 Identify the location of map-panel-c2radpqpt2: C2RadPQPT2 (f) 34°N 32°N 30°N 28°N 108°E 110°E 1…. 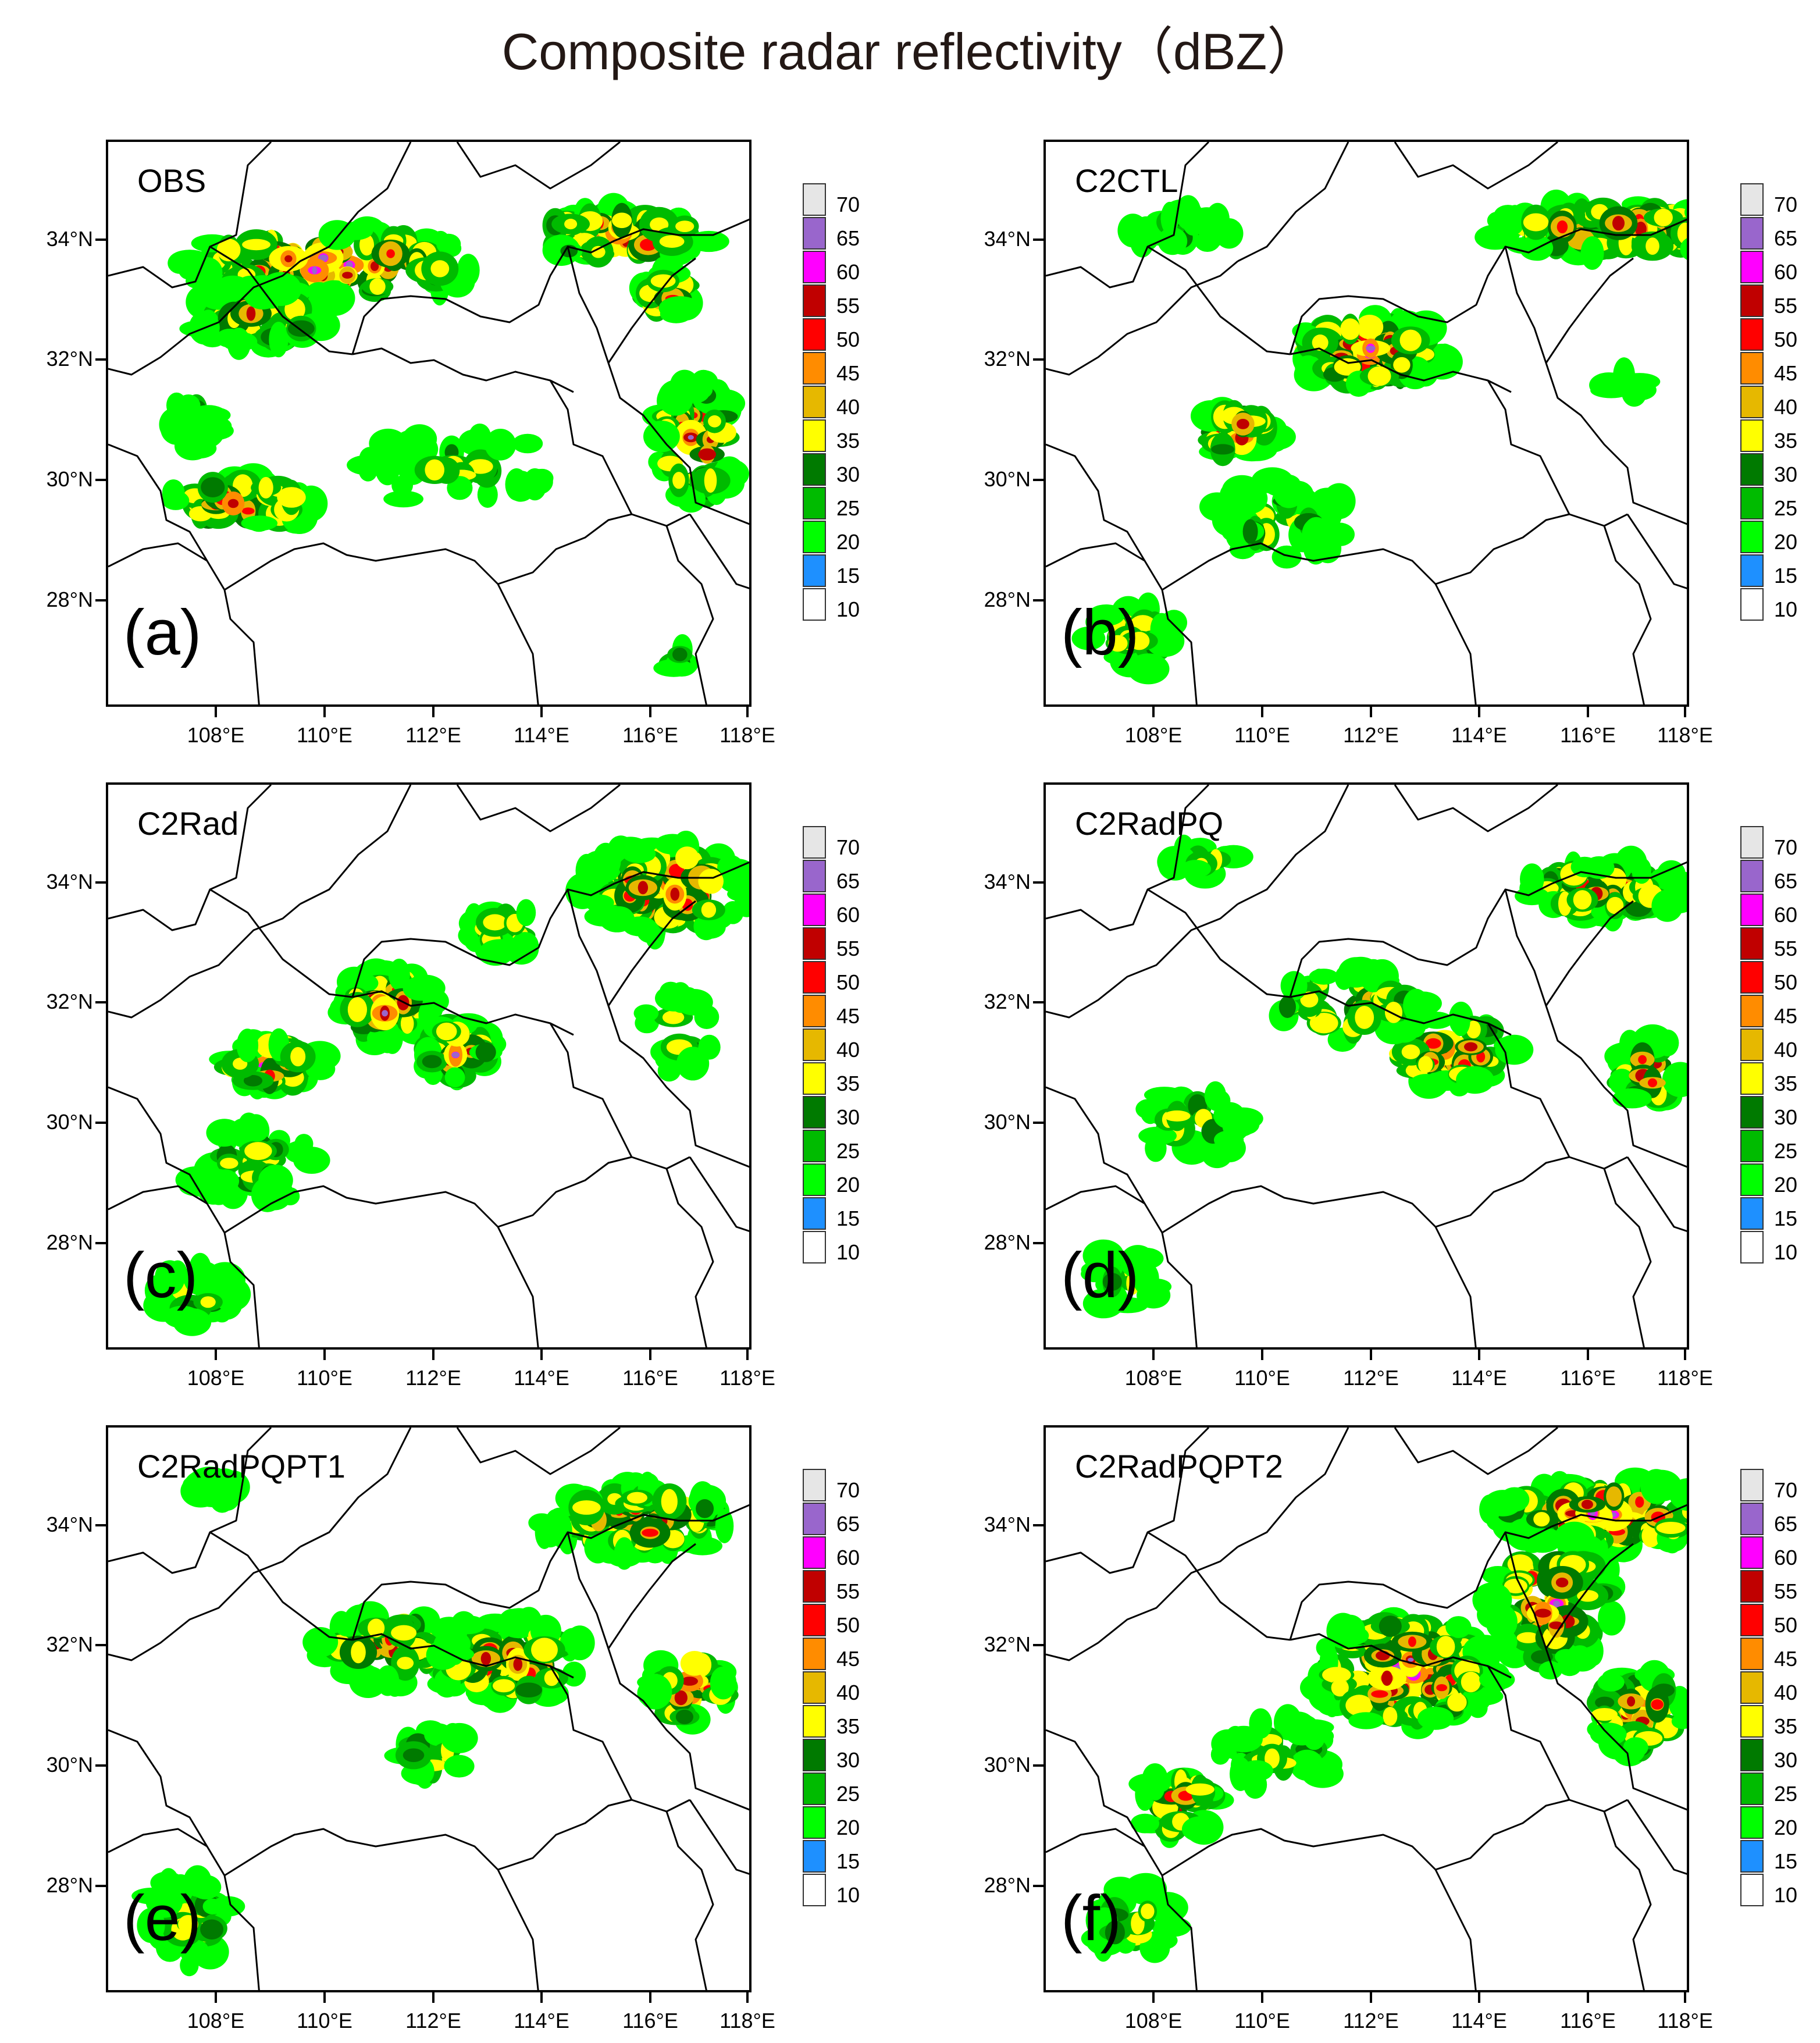
(1368, 1729).